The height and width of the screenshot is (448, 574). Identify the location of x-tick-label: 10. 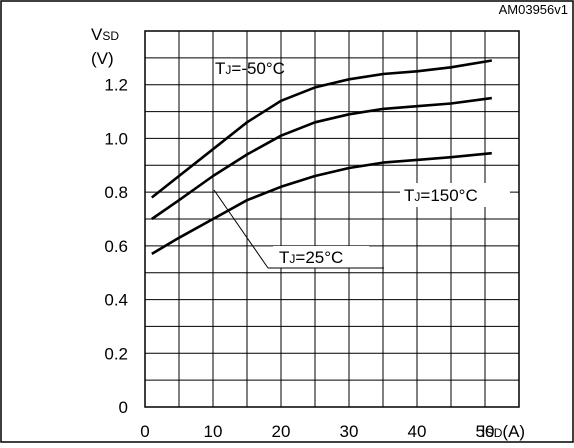
(213, 431).